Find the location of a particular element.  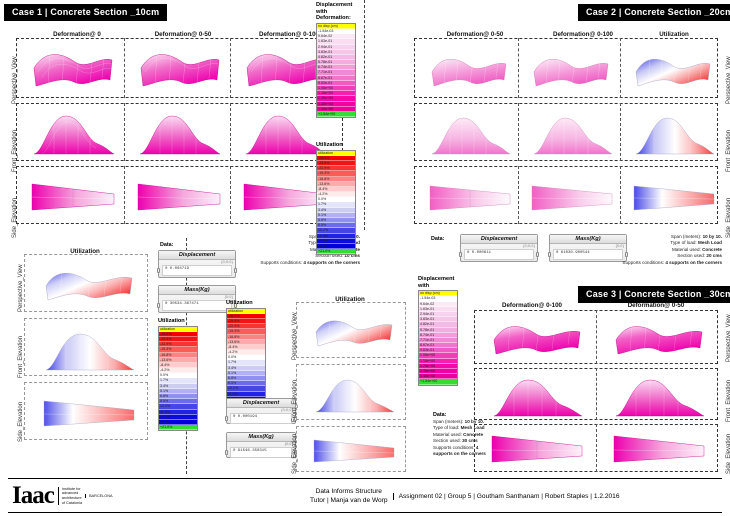

case1-util-front-surface is located at coordinates (90, 349).